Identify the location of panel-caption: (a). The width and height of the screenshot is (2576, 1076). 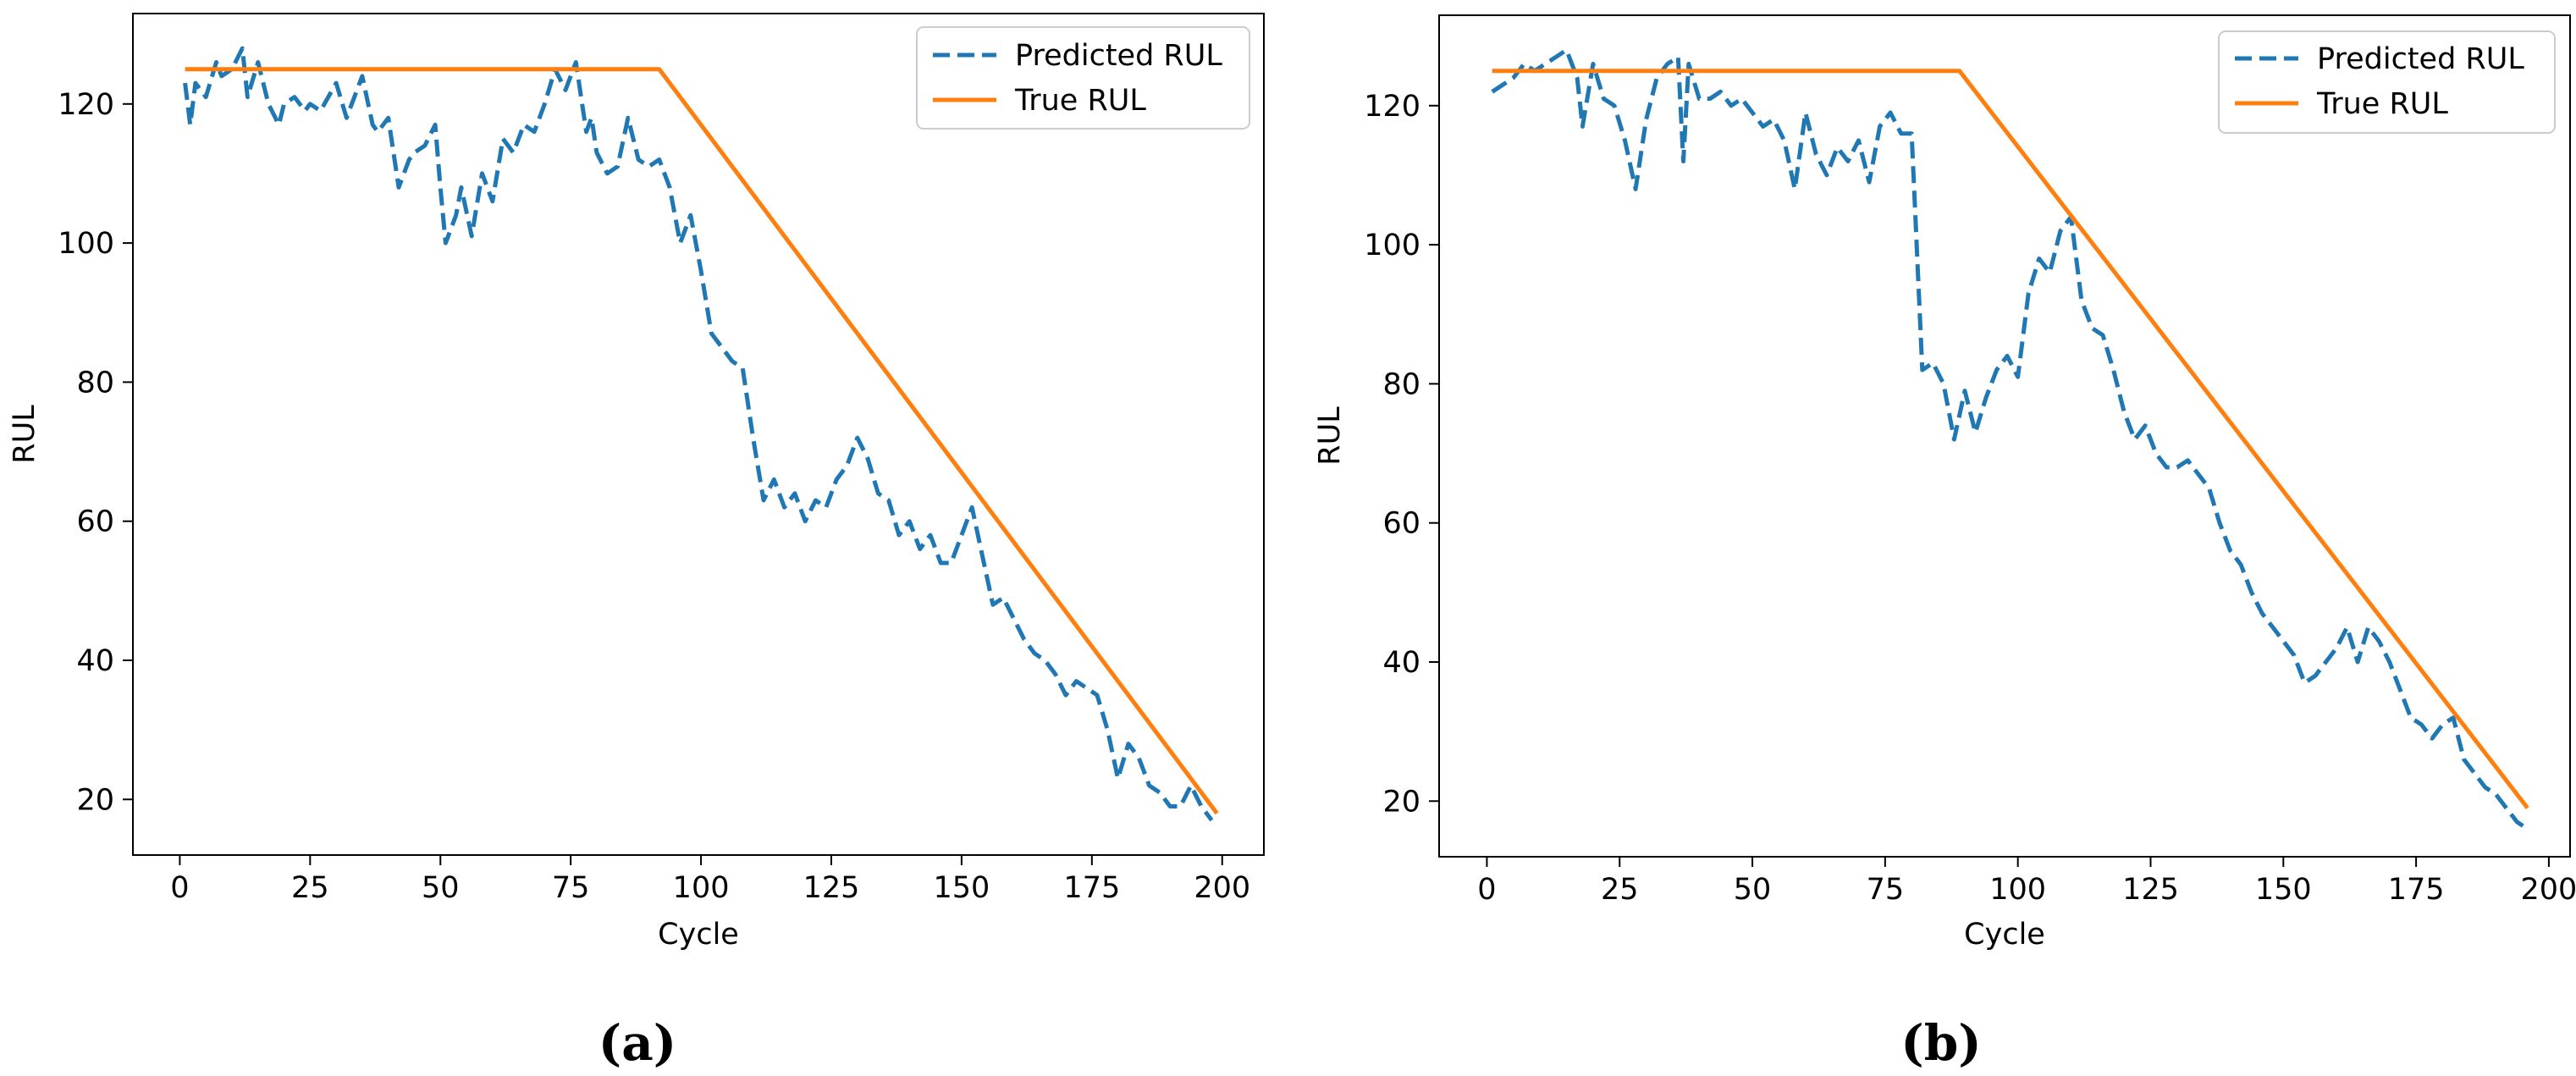
(637, 1043).